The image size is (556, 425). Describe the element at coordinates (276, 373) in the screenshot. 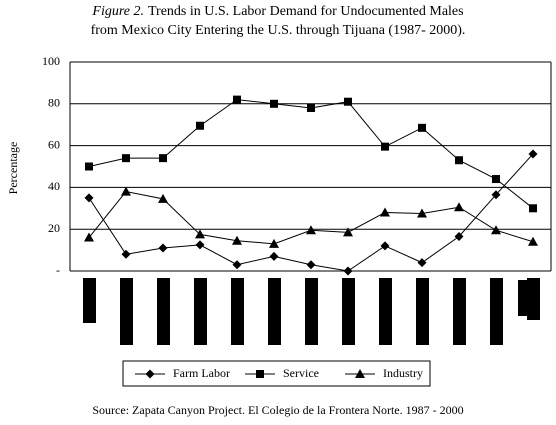

I see `legend-box` at that location.